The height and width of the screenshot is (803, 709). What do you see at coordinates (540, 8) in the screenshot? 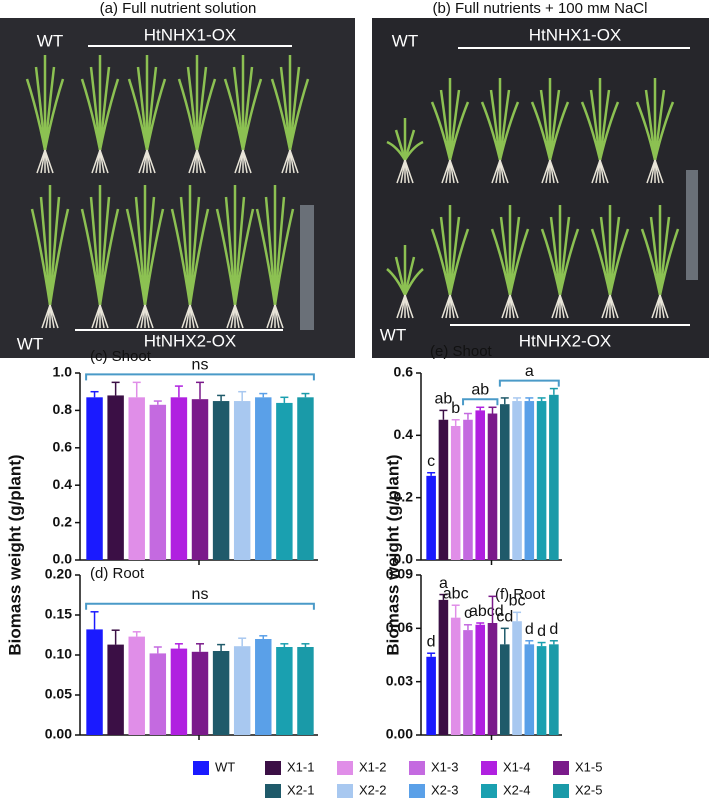
I see `photo-caption: (b) Full nutrients + 100 mᴍ NaCl` at bounding box center [540, 8].